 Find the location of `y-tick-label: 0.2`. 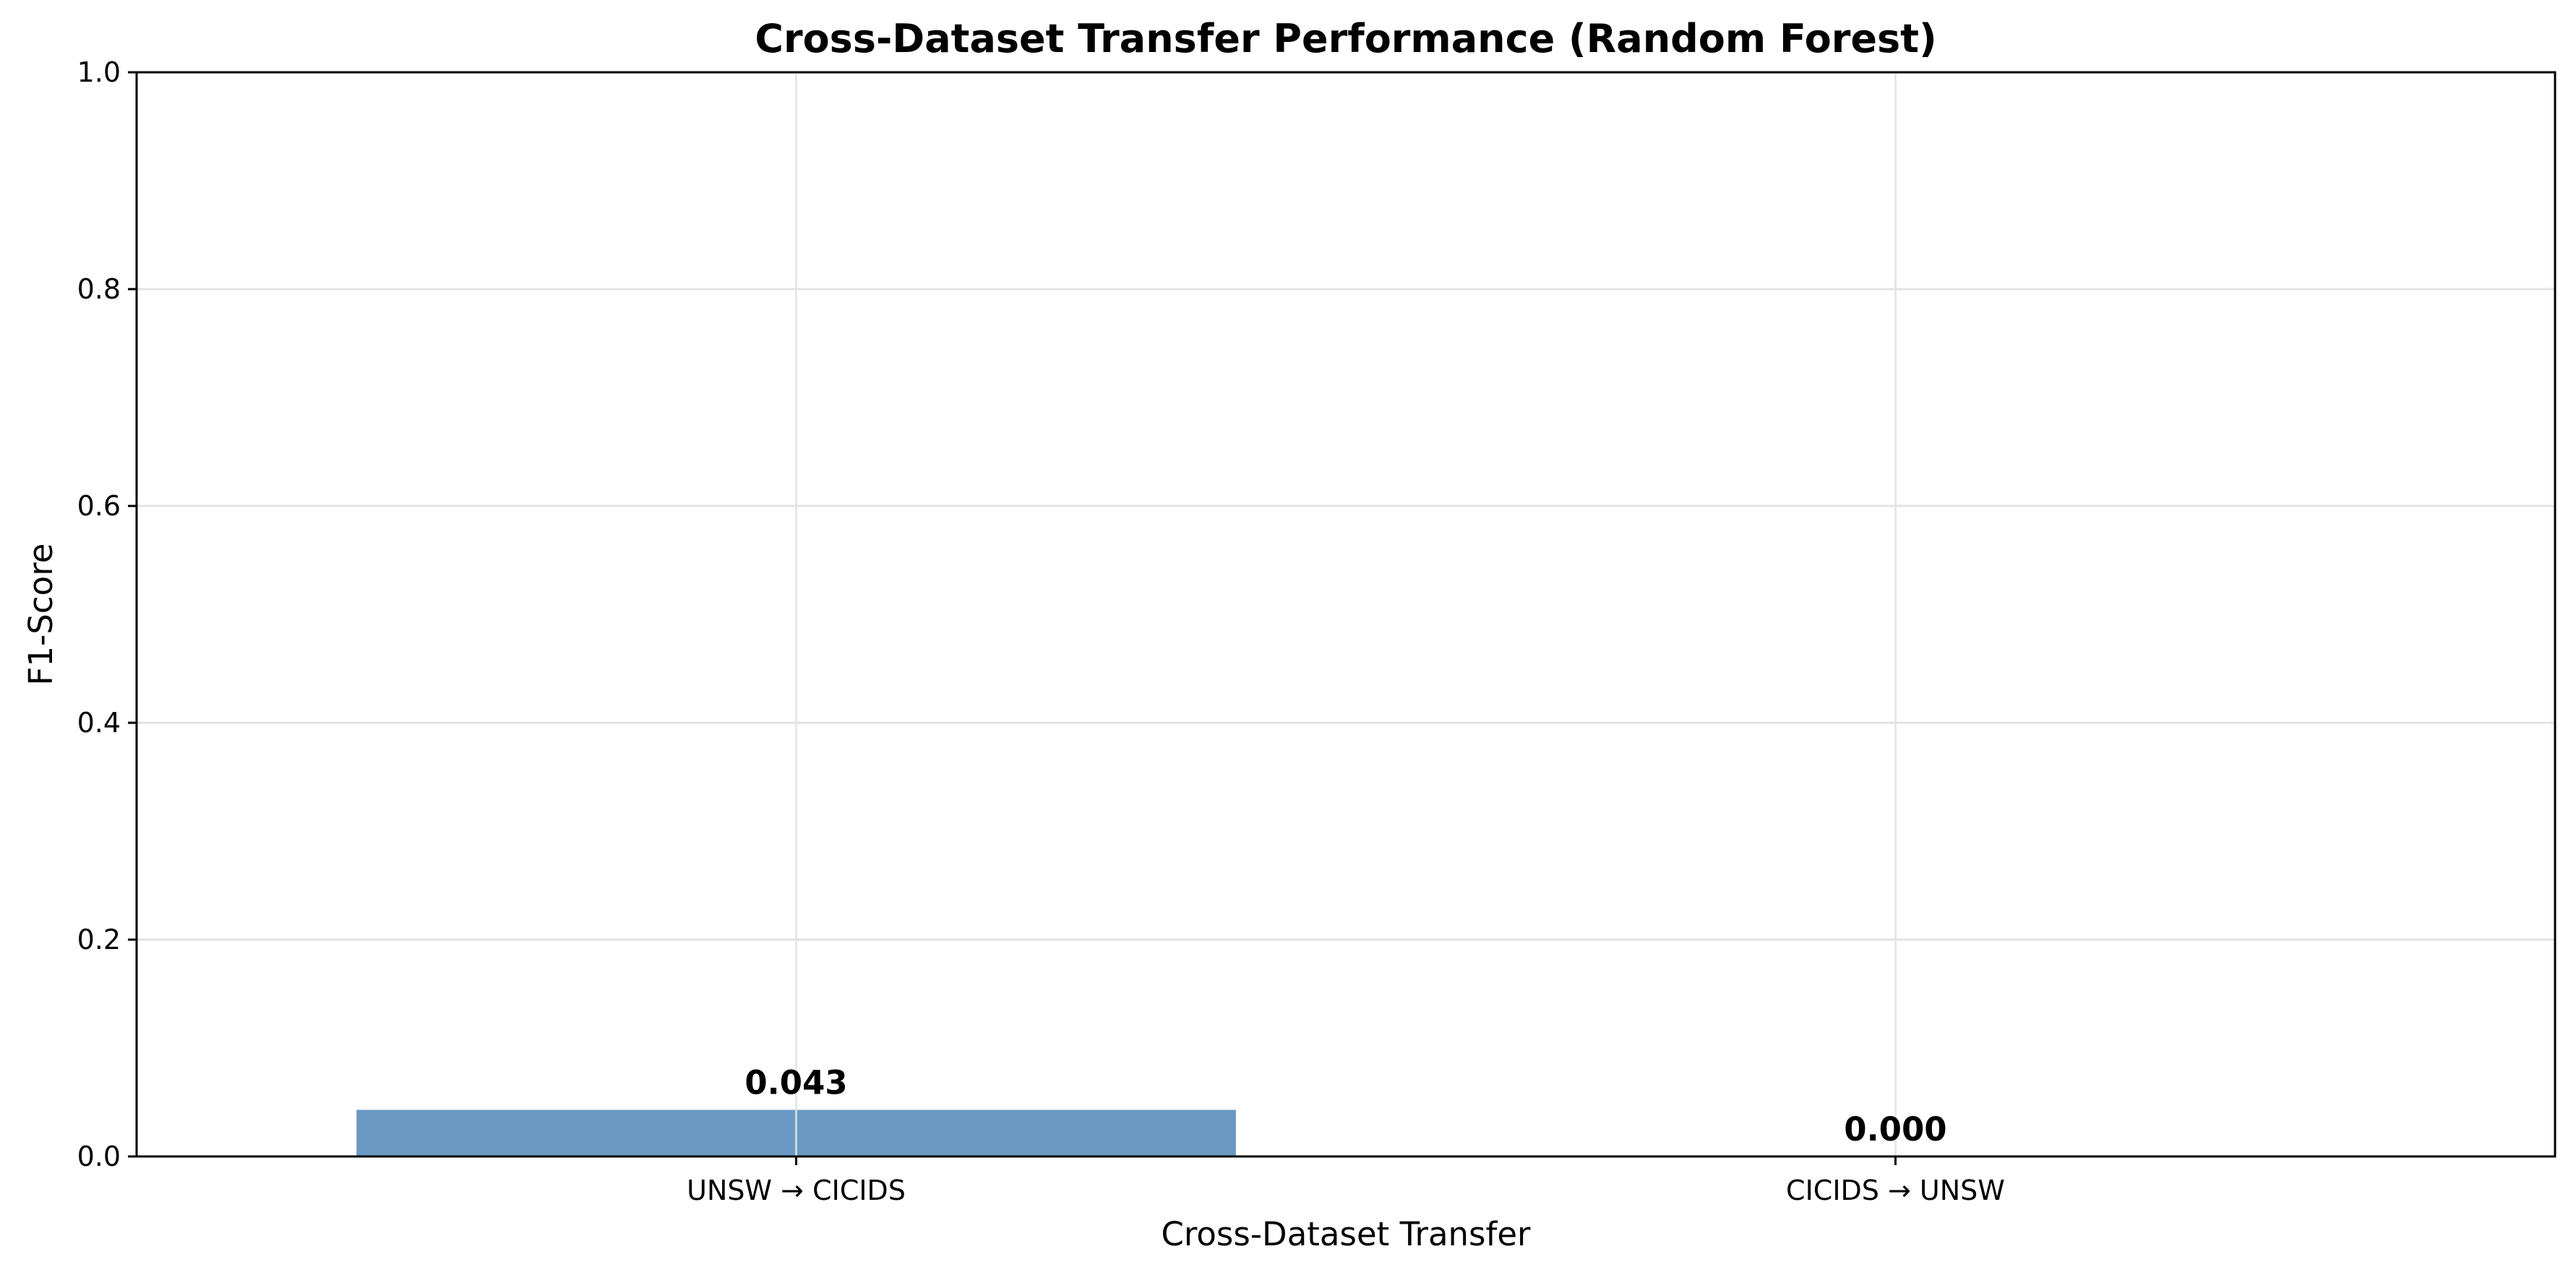

y-tick-label: 0.2 is located at coordinates (99, 940).